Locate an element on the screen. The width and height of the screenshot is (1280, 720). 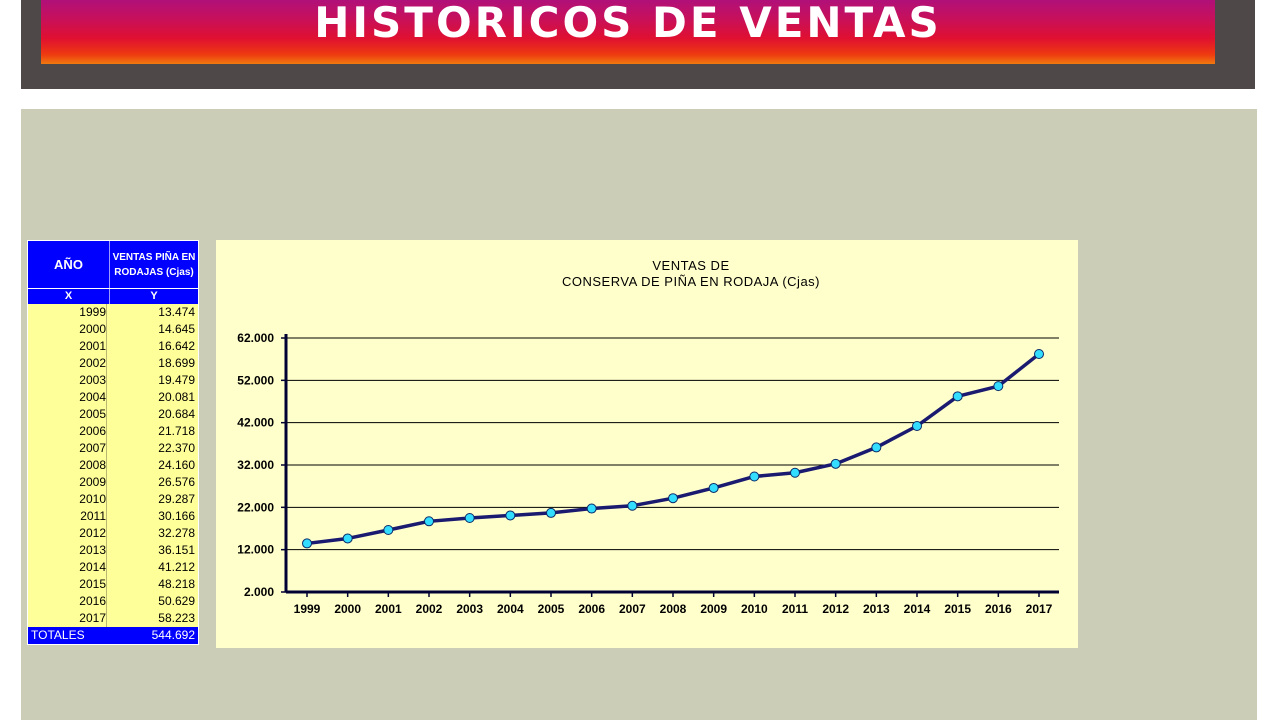
year-cell: 2006 is located at coordinates (67, 431).